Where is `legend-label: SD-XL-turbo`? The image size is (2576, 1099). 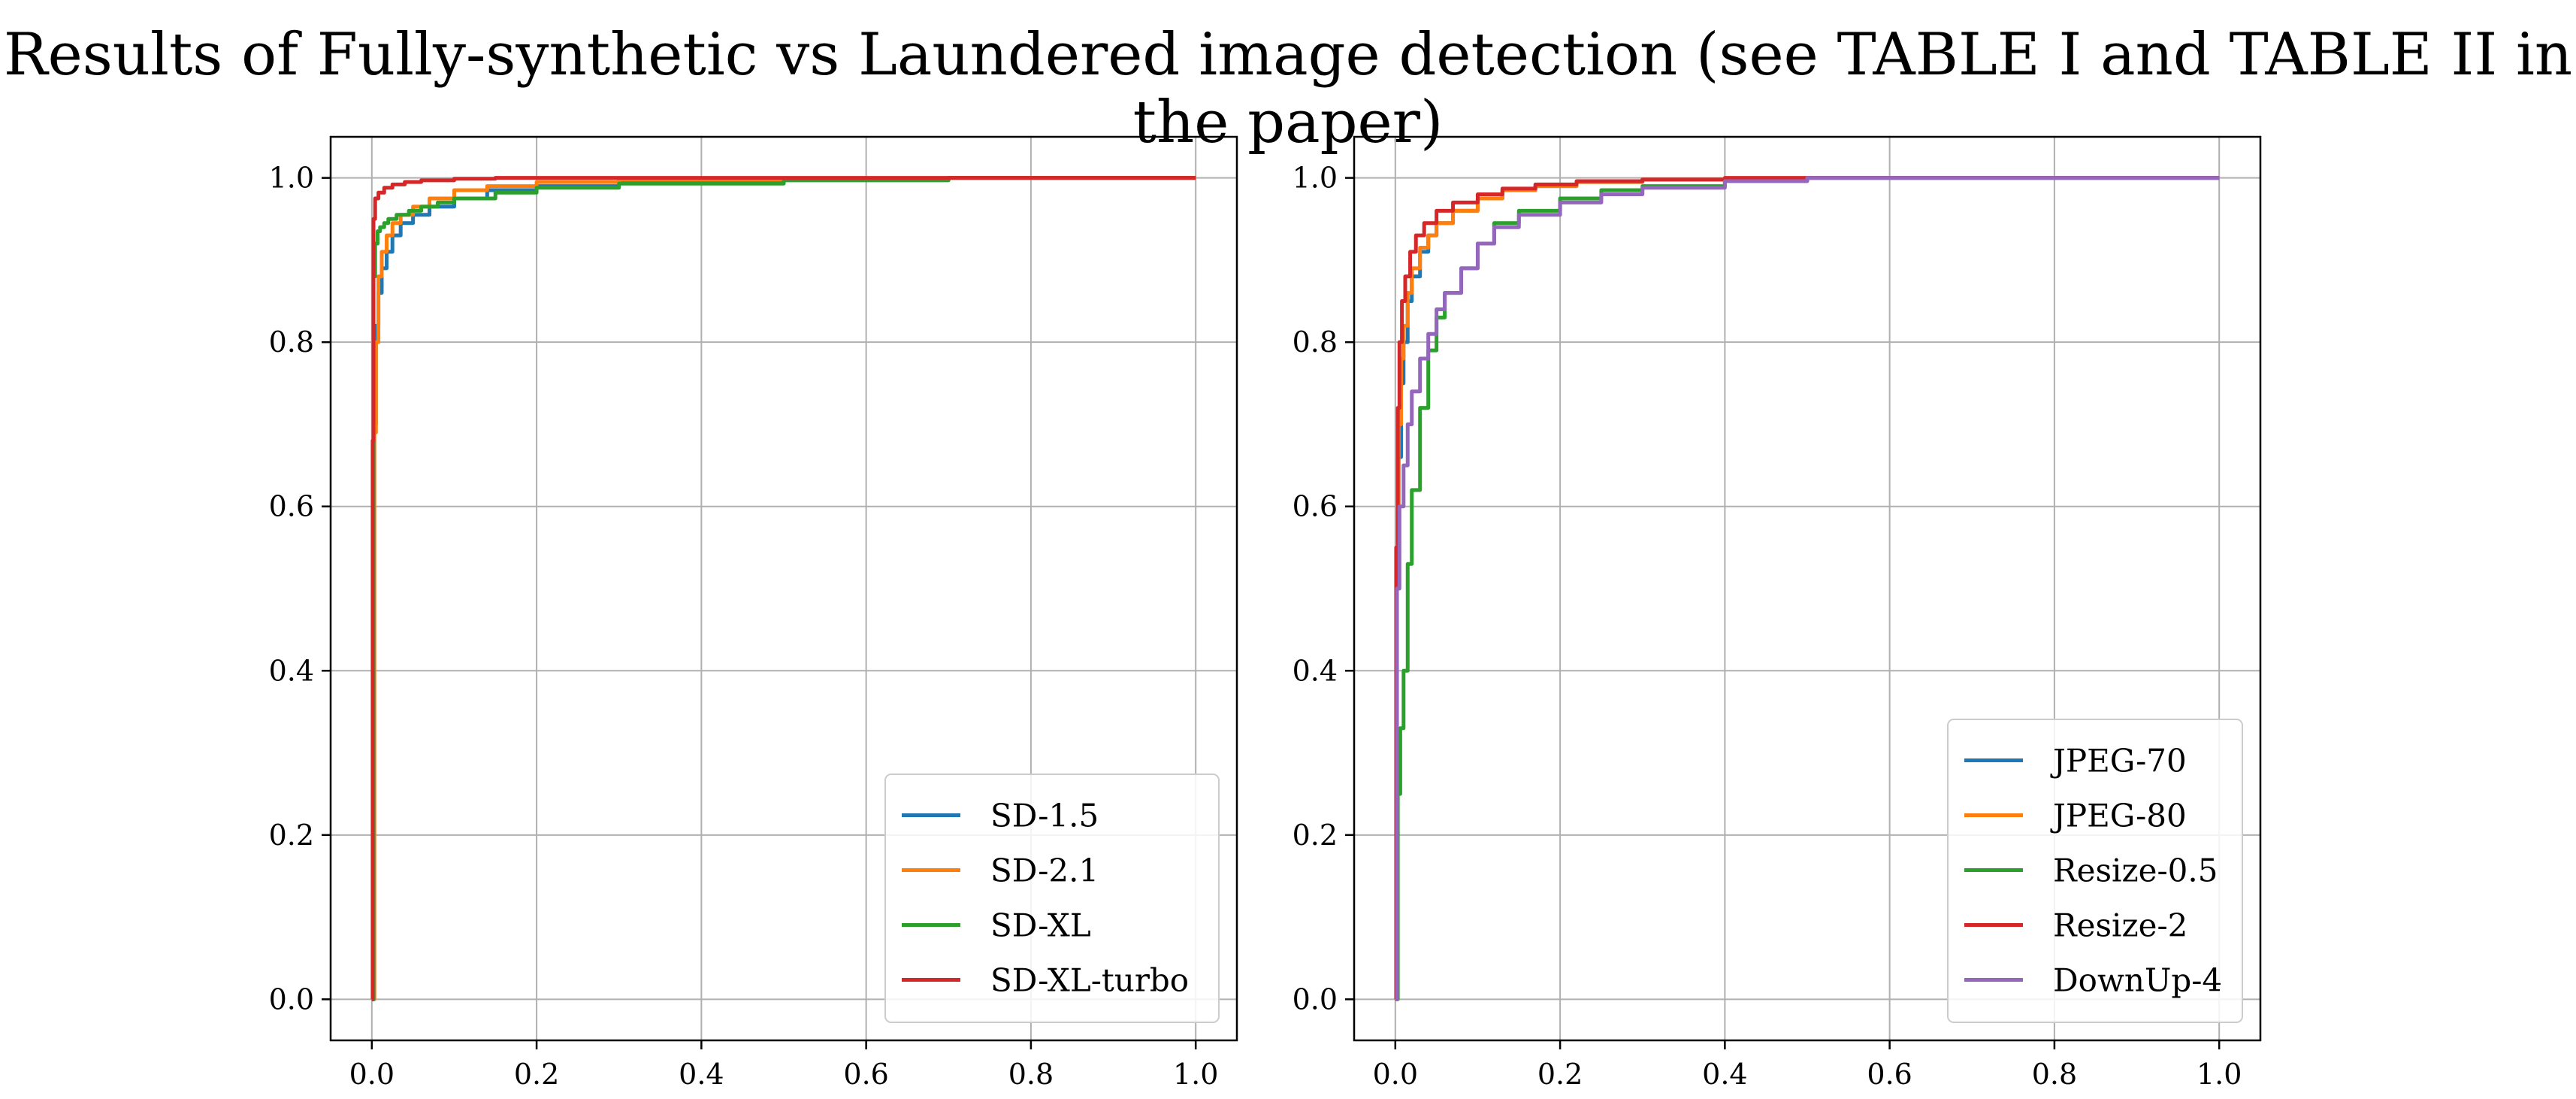
legend-label: SD-XL-turbo is located at coordinates (1090, 981).